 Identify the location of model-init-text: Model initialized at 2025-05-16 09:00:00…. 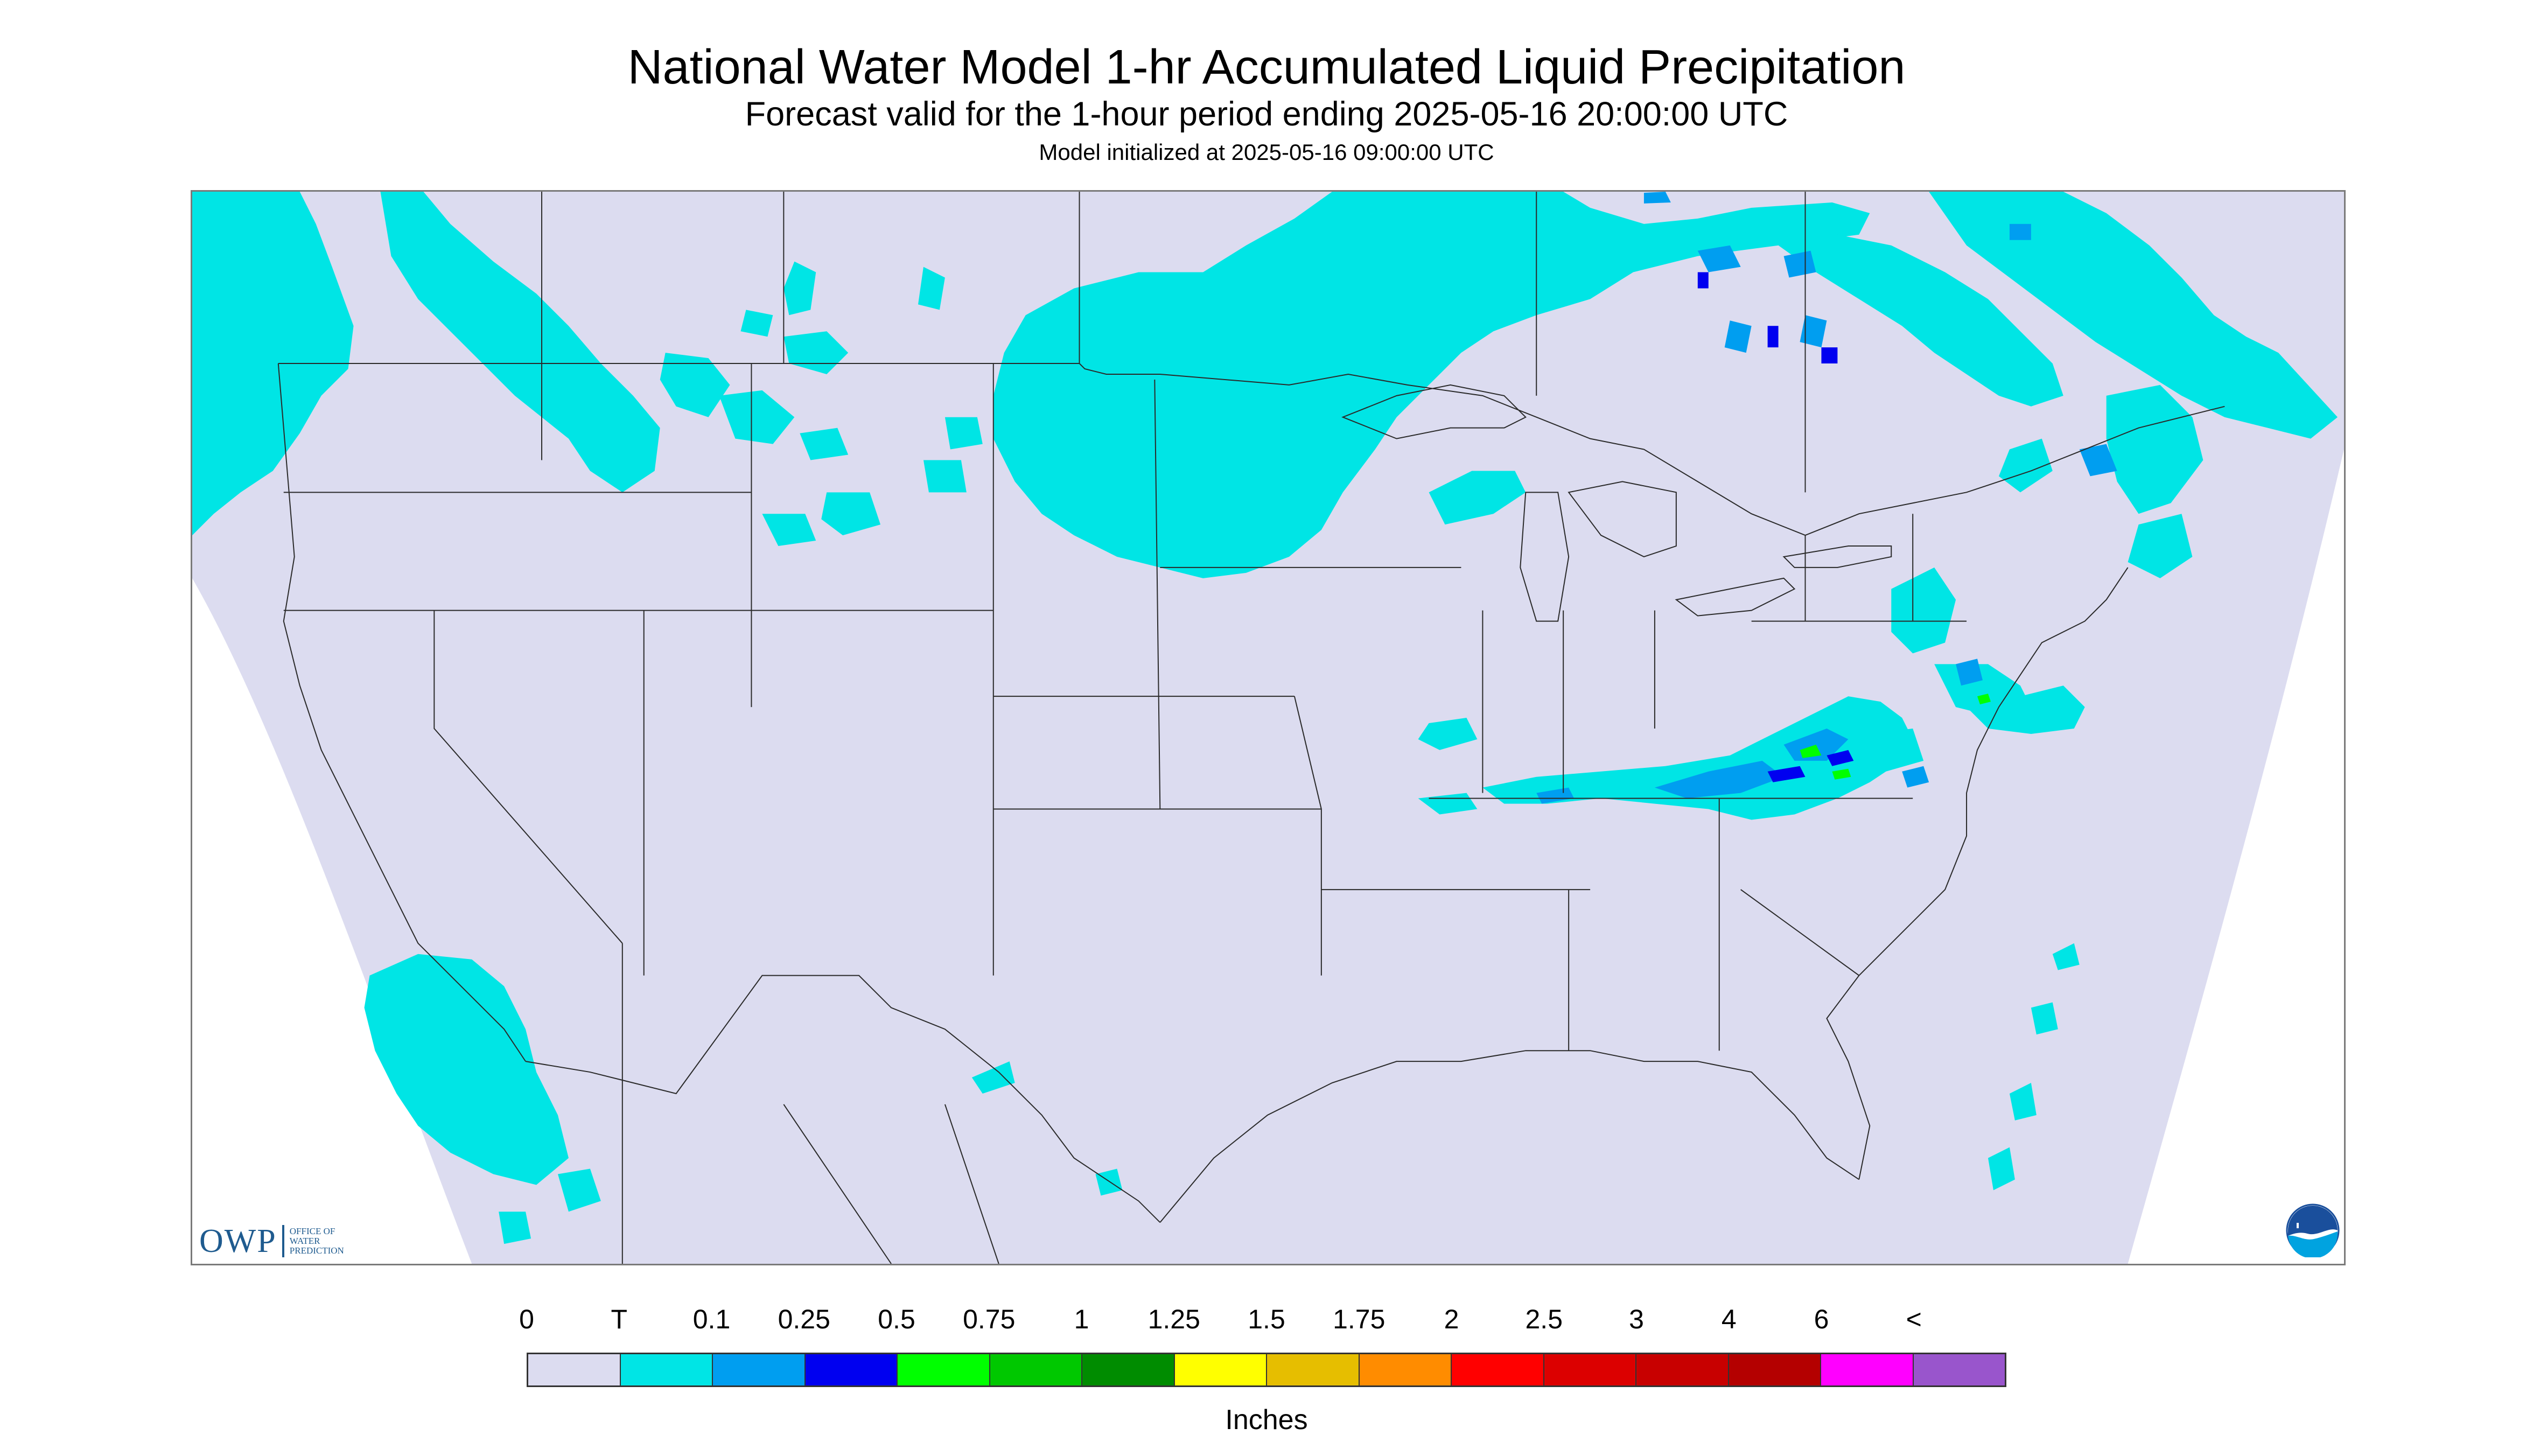
(1266, 152).